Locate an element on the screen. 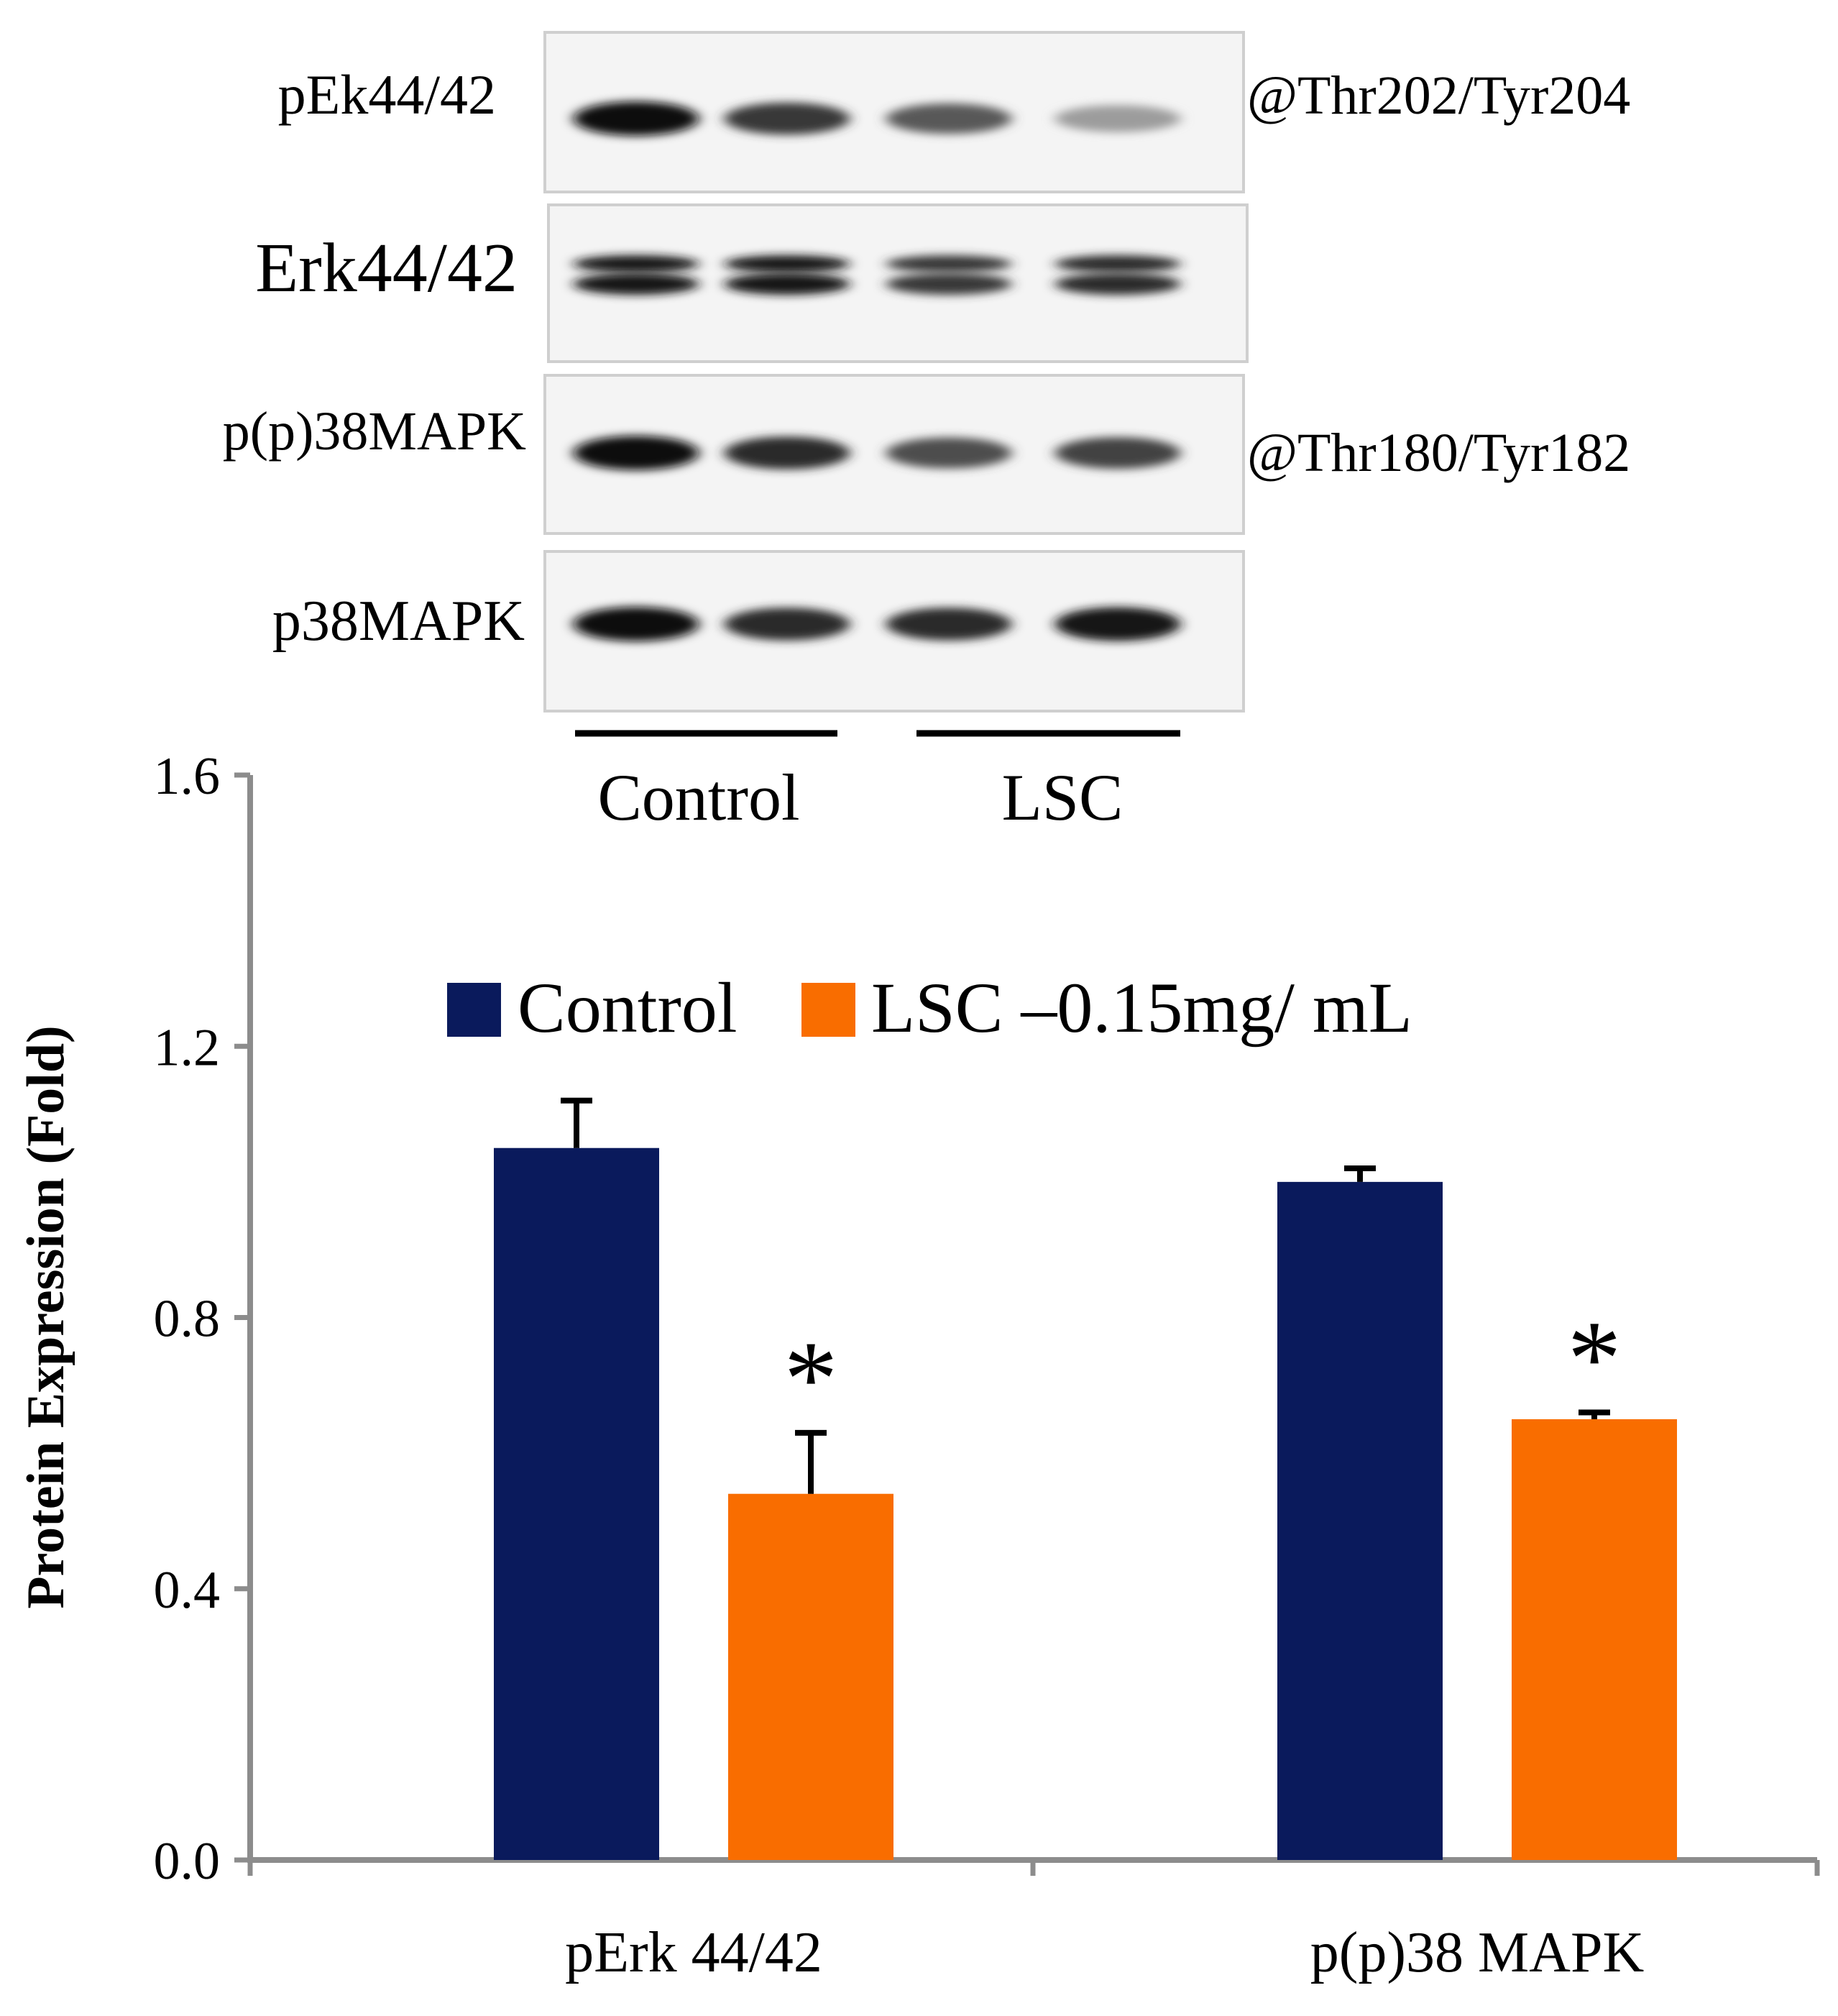 The image size is (1838, 2016). y-axis-label: Protein Expression (Fold) is located at coordinates (46, 1316).